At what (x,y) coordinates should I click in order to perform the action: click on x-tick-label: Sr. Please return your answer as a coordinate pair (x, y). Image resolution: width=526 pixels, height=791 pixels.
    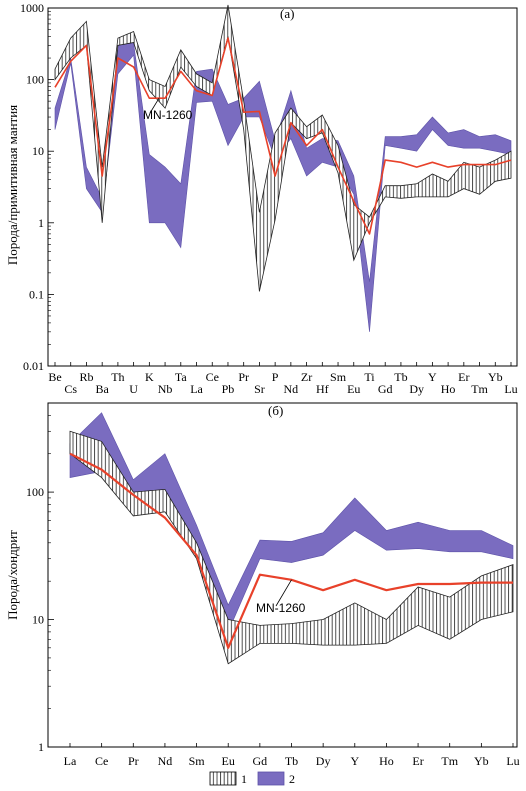
    Looking at the image, I should click on (259, 389).